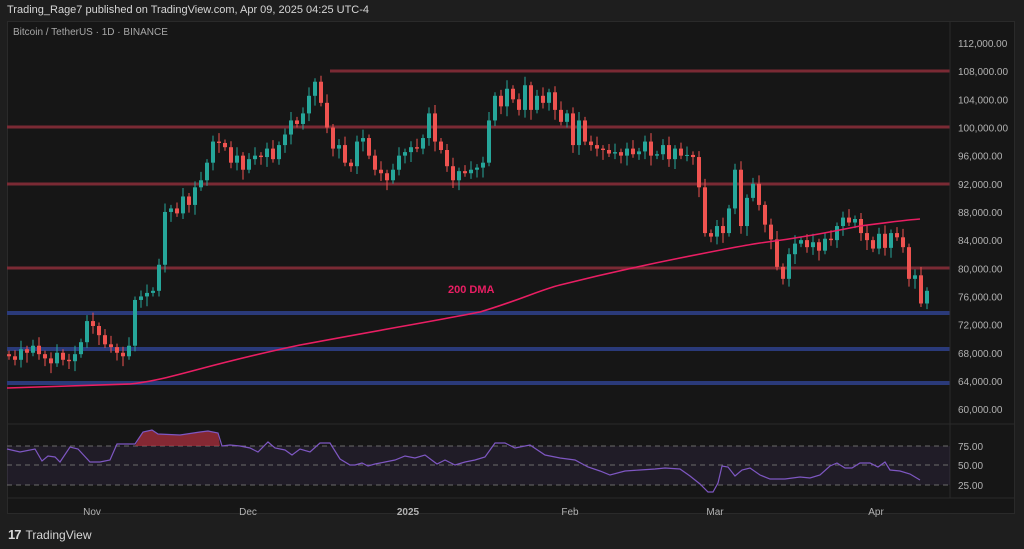  I want to click on rsi-tick: 25.00, so click(970, 486).